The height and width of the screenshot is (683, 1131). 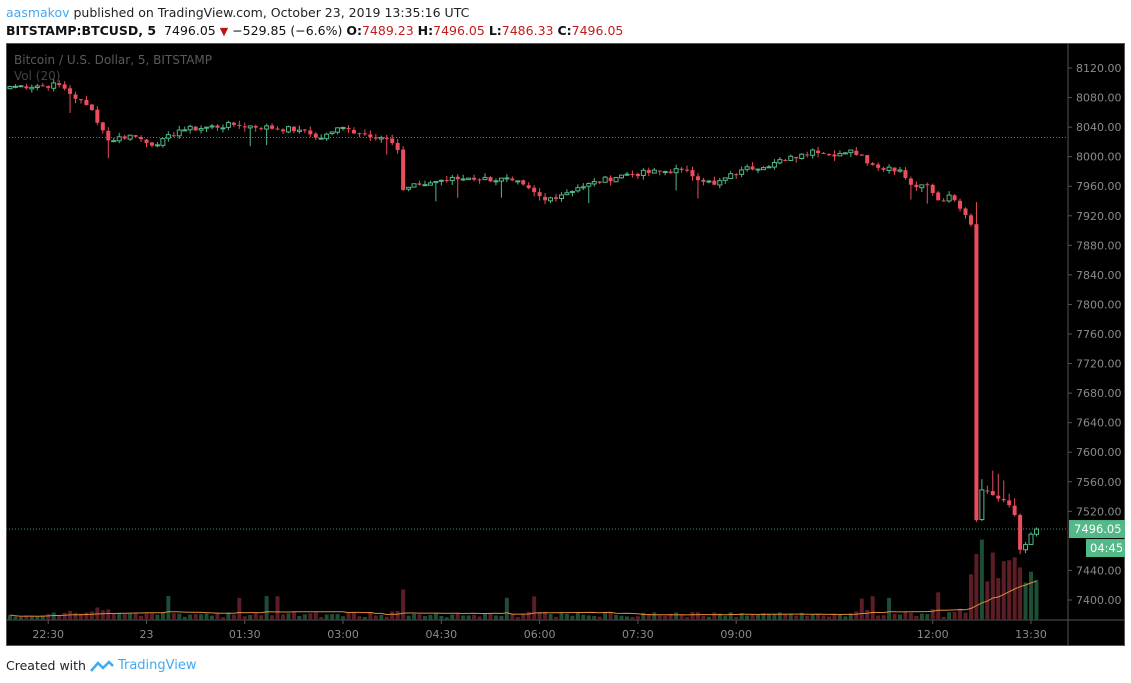 I want to click on countdown-badge, so click(x=1105, y=548).